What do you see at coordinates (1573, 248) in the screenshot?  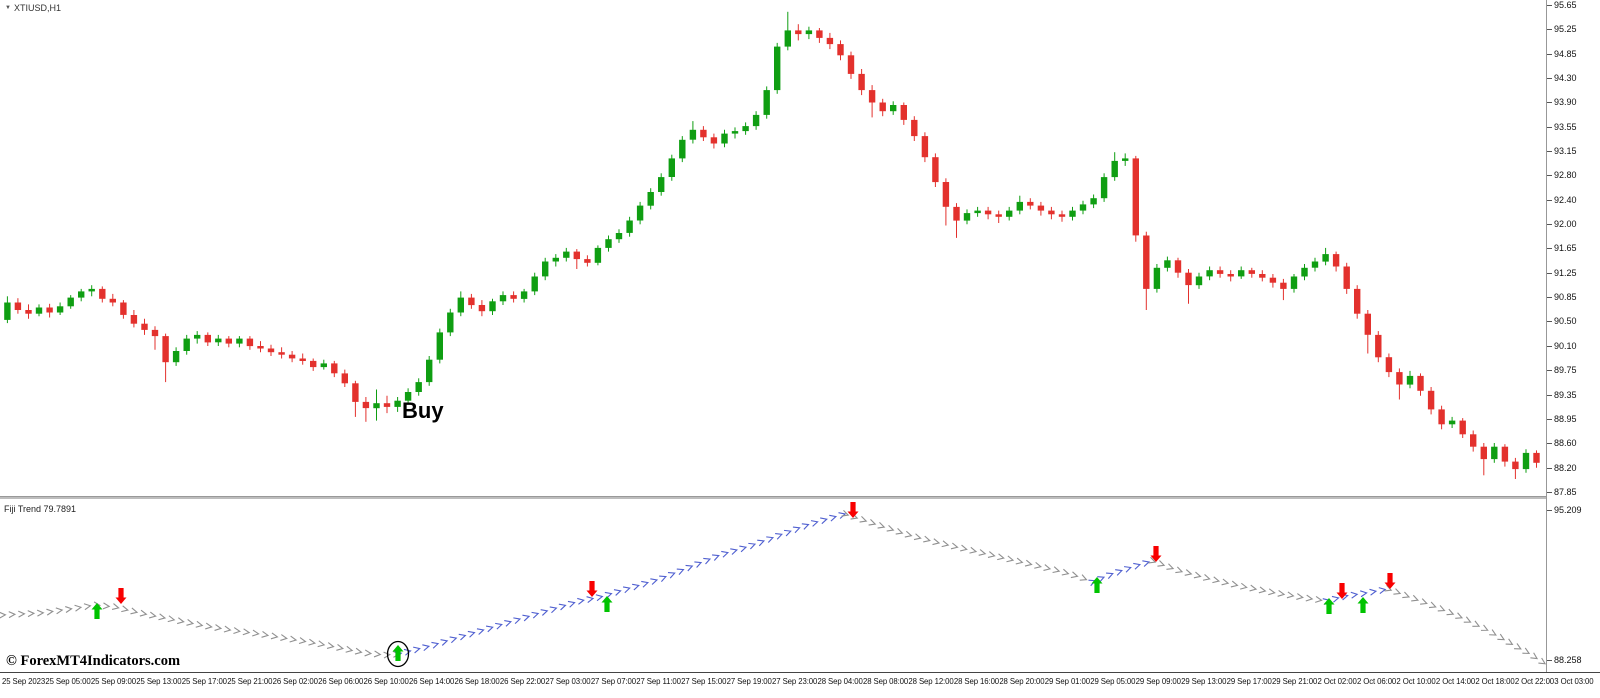 I see `price-axis-label: 91.65` at bounding box center [1573, 248].